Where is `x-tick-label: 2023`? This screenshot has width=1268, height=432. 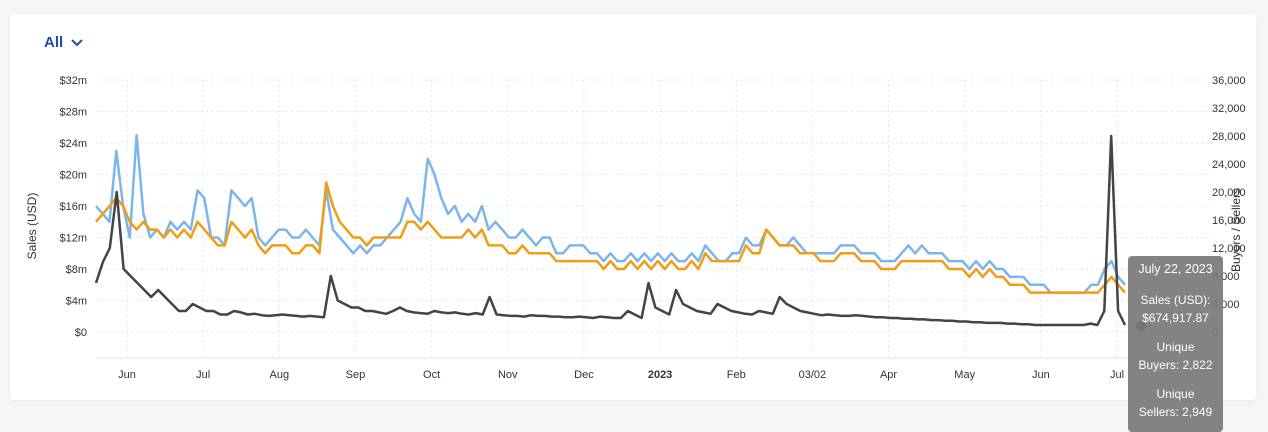
x-tick-label: 2023 is located at coordinates (660, 375).